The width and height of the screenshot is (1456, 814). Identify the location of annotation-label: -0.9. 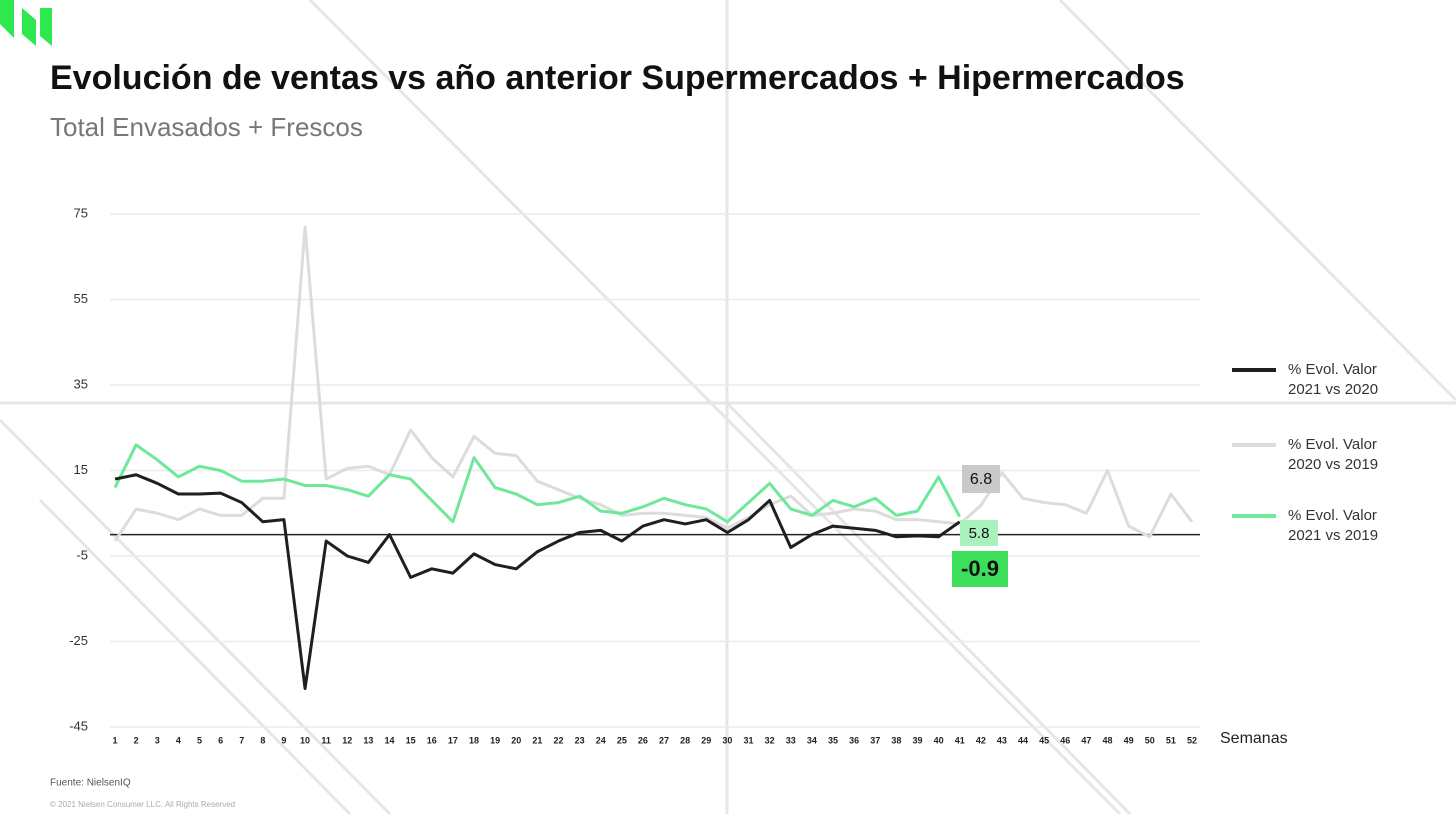
(980, 568).